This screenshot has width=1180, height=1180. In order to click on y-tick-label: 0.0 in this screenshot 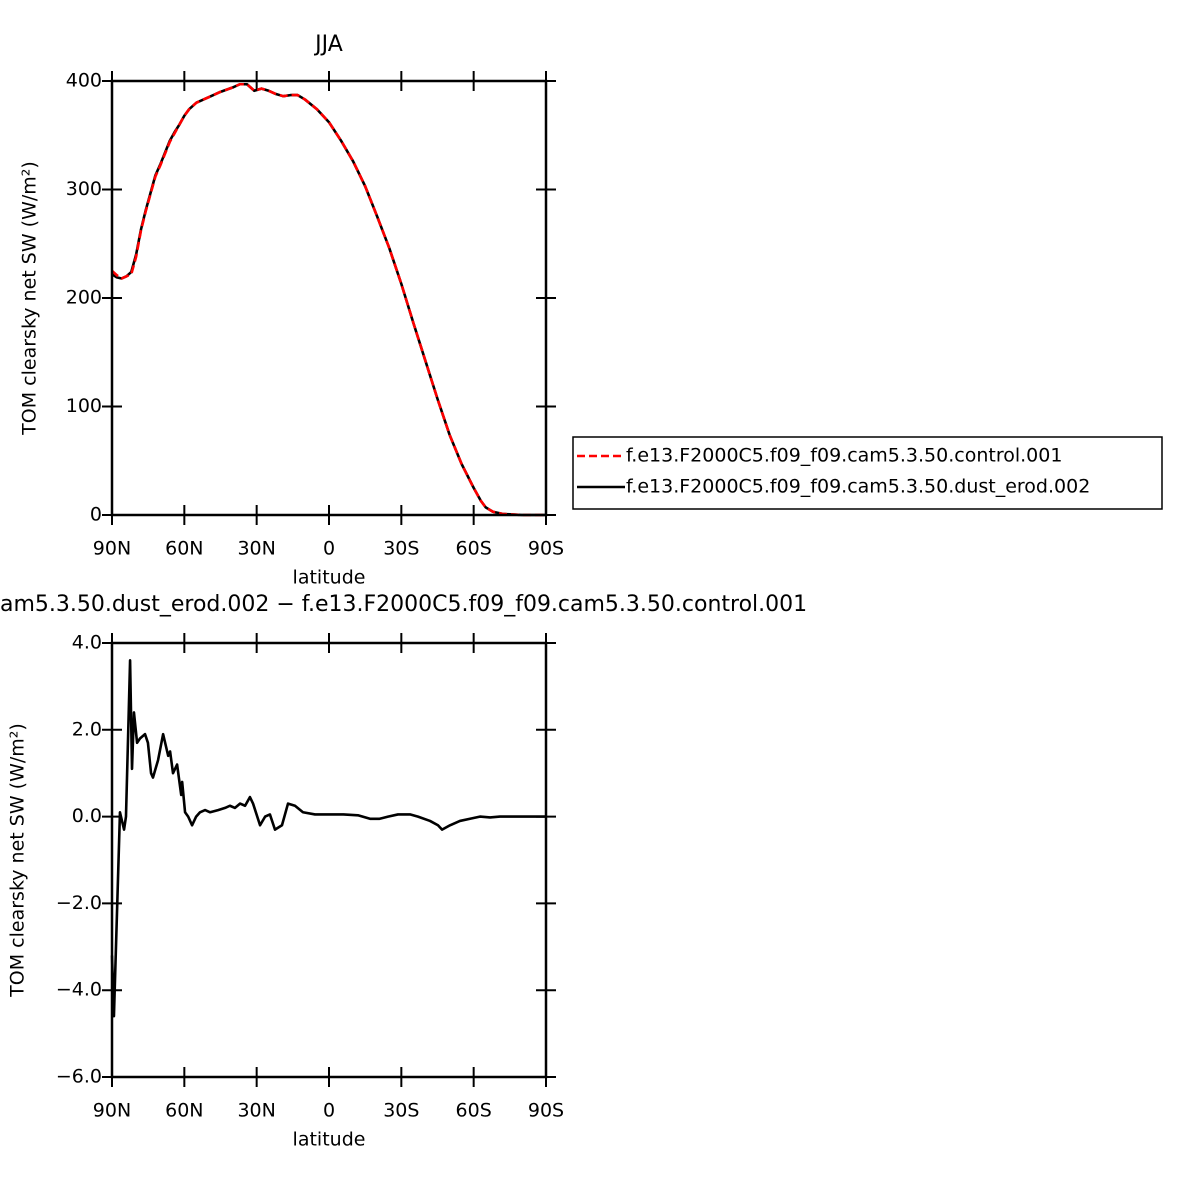, I will do `click(87, 816)`.